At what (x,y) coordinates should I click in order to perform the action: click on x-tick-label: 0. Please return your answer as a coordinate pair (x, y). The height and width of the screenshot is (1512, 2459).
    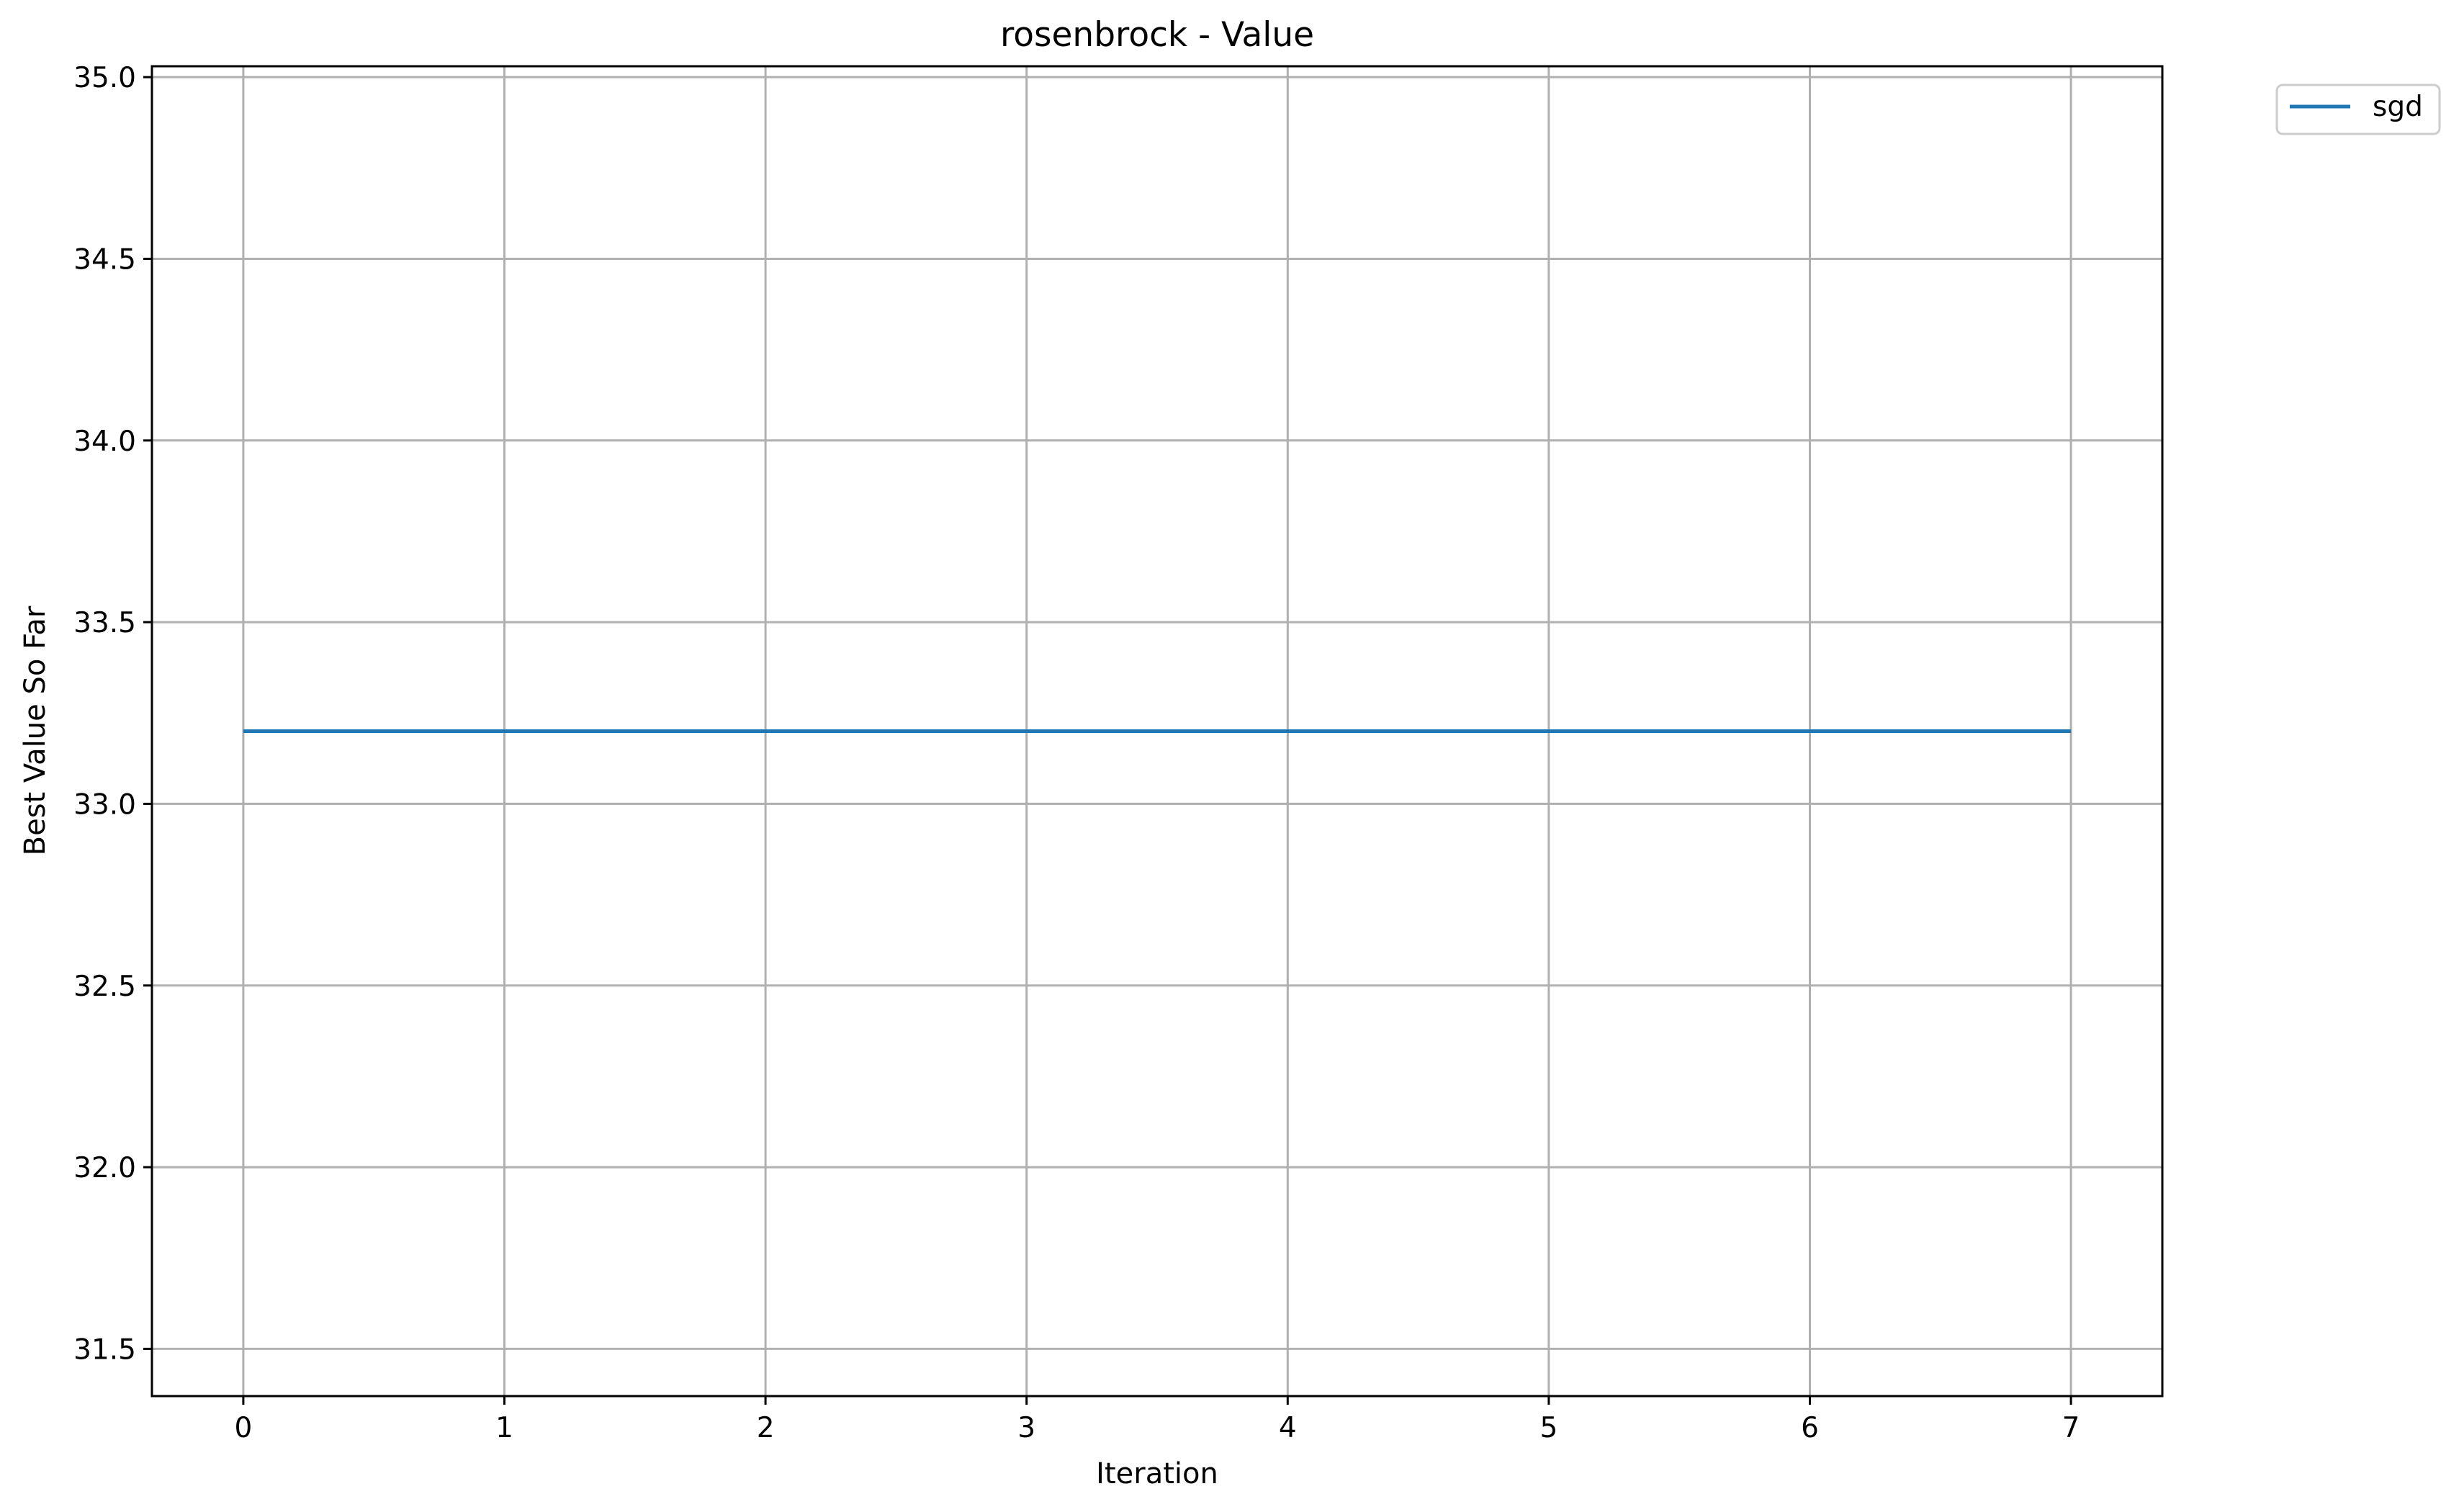
    Looking at the image, I should click on (243, 1428).